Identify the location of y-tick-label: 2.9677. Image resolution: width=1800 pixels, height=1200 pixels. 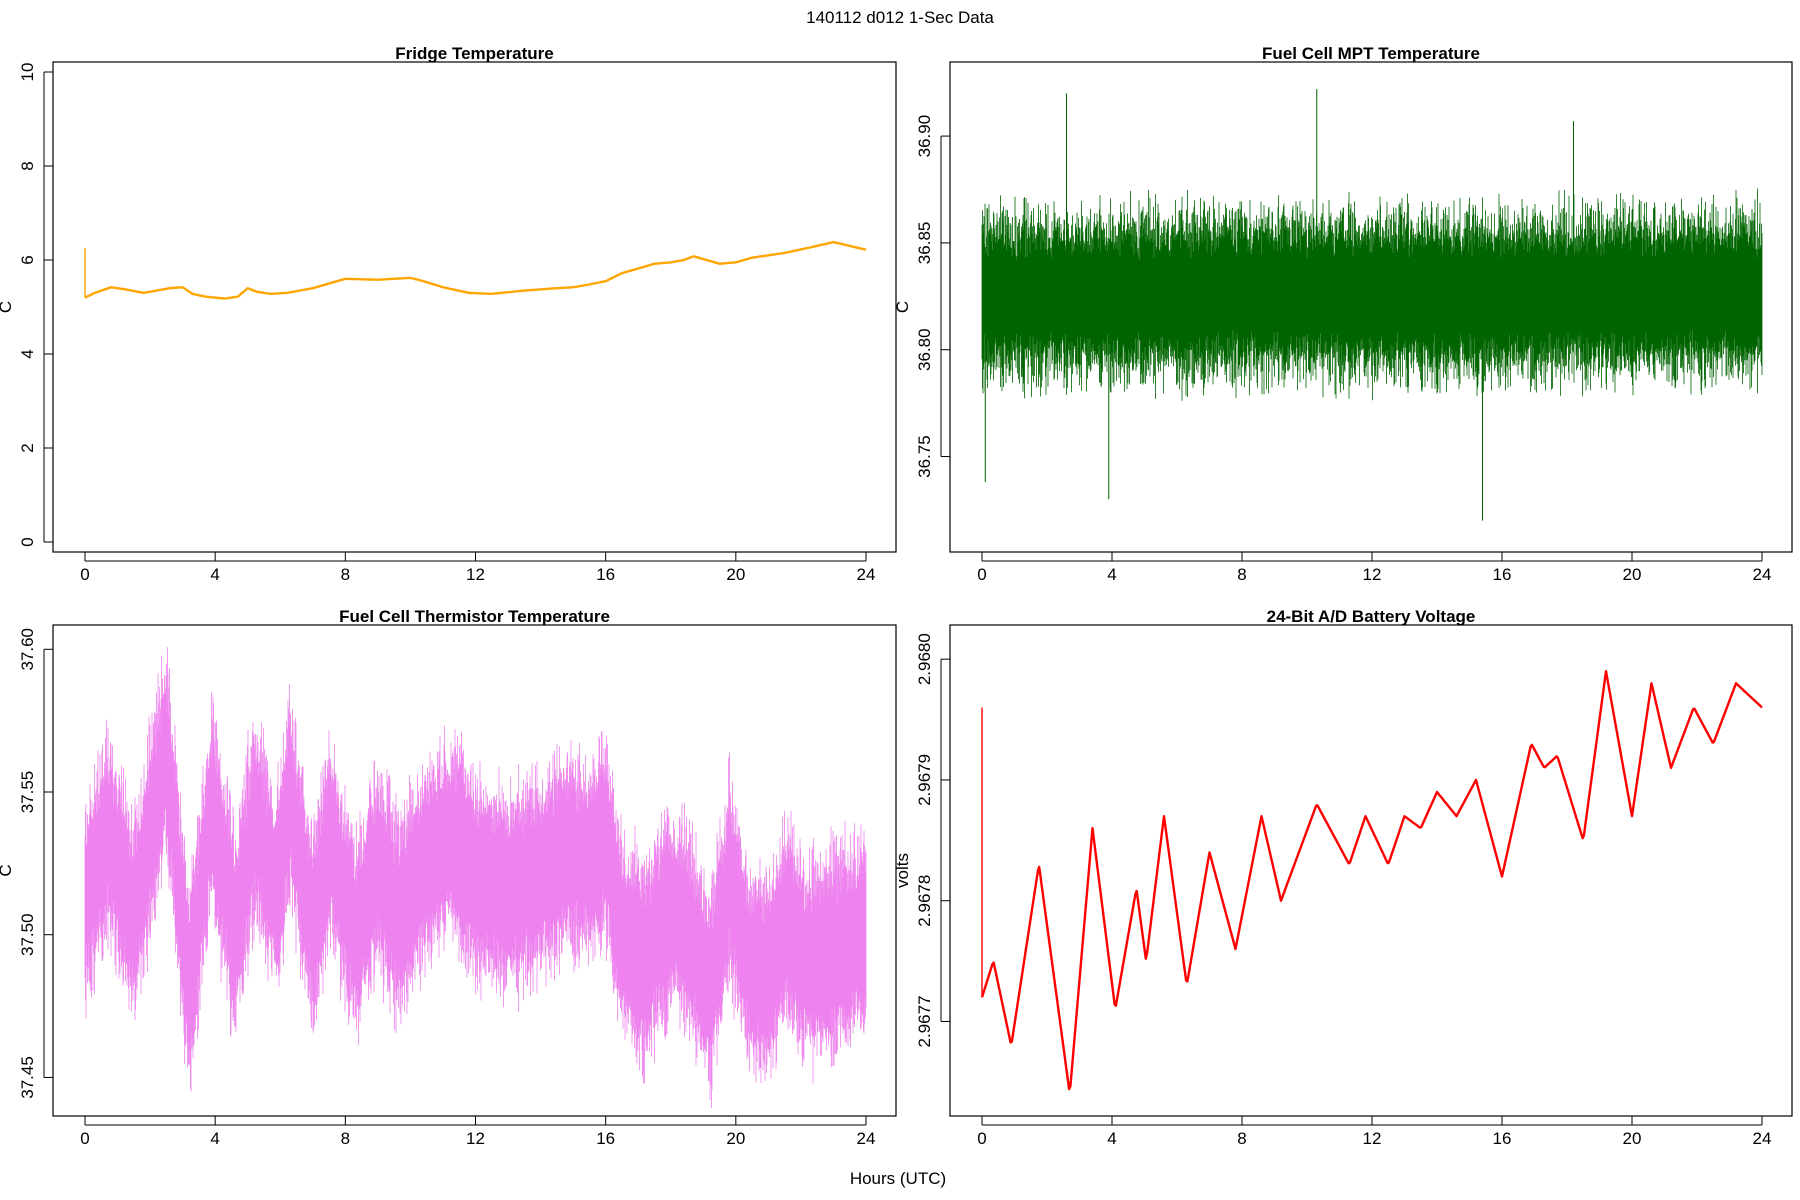
(924, 1021).